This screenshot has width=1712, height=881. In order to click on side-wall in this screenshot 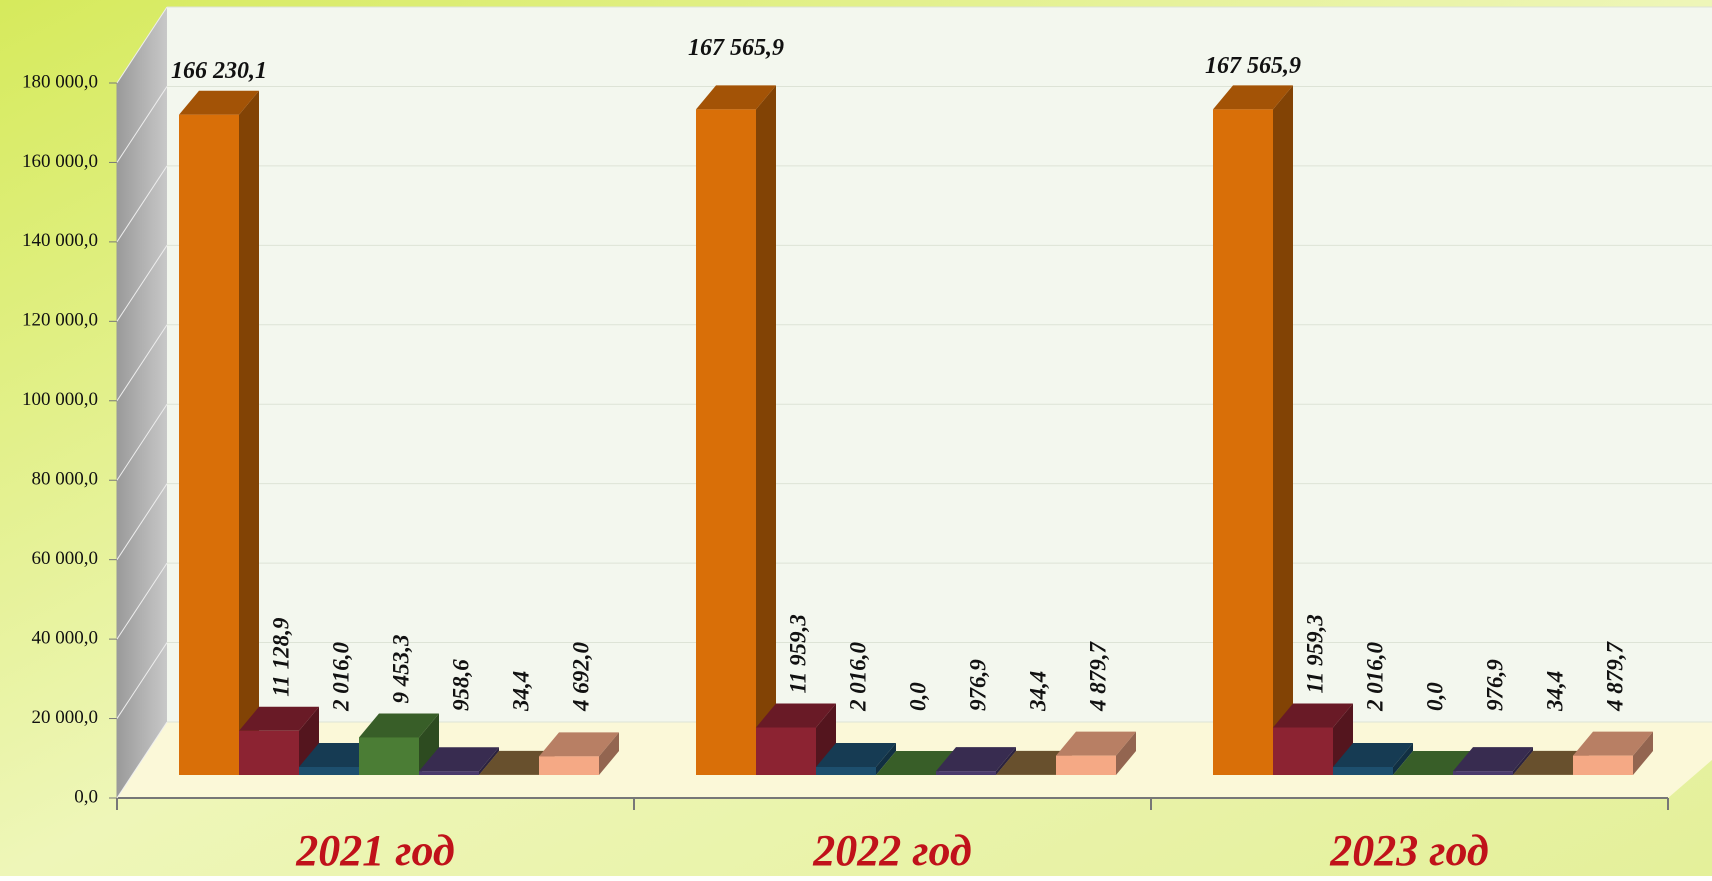, I will do `click(142, 402)`.